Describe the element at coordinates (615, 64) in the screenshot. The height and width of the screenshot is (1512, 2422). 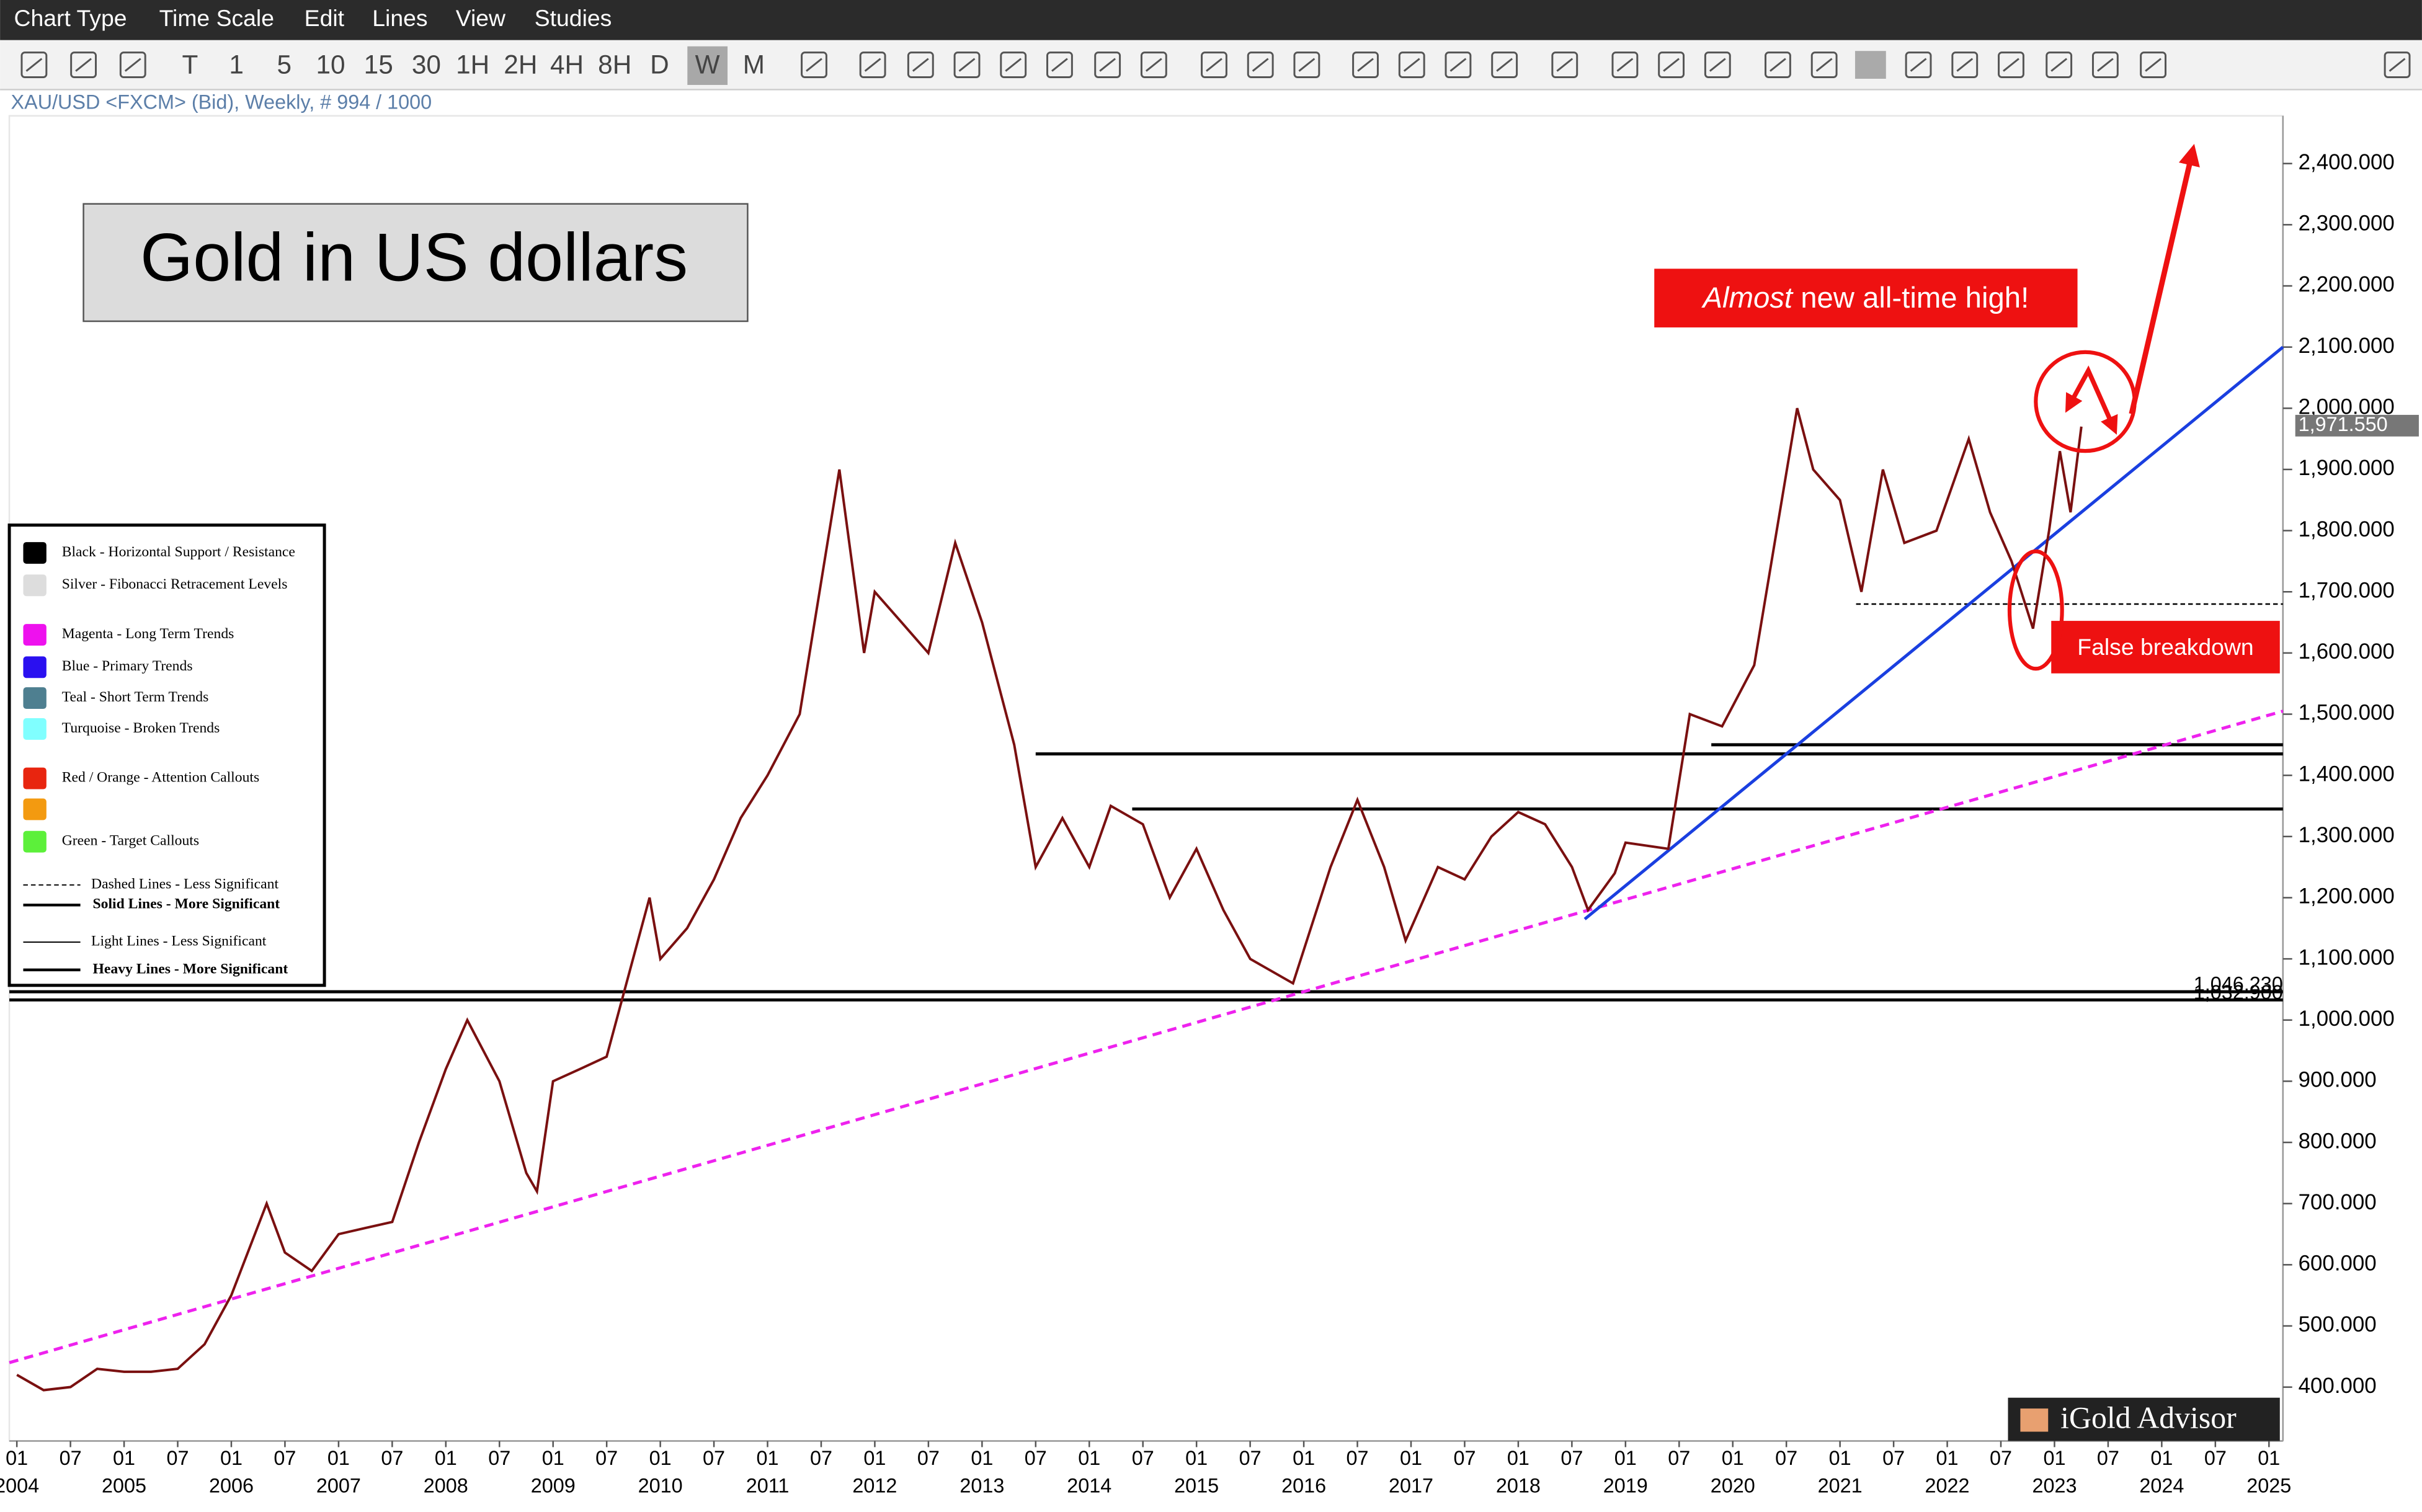
I see `toolbar-button: 8H` at that location.